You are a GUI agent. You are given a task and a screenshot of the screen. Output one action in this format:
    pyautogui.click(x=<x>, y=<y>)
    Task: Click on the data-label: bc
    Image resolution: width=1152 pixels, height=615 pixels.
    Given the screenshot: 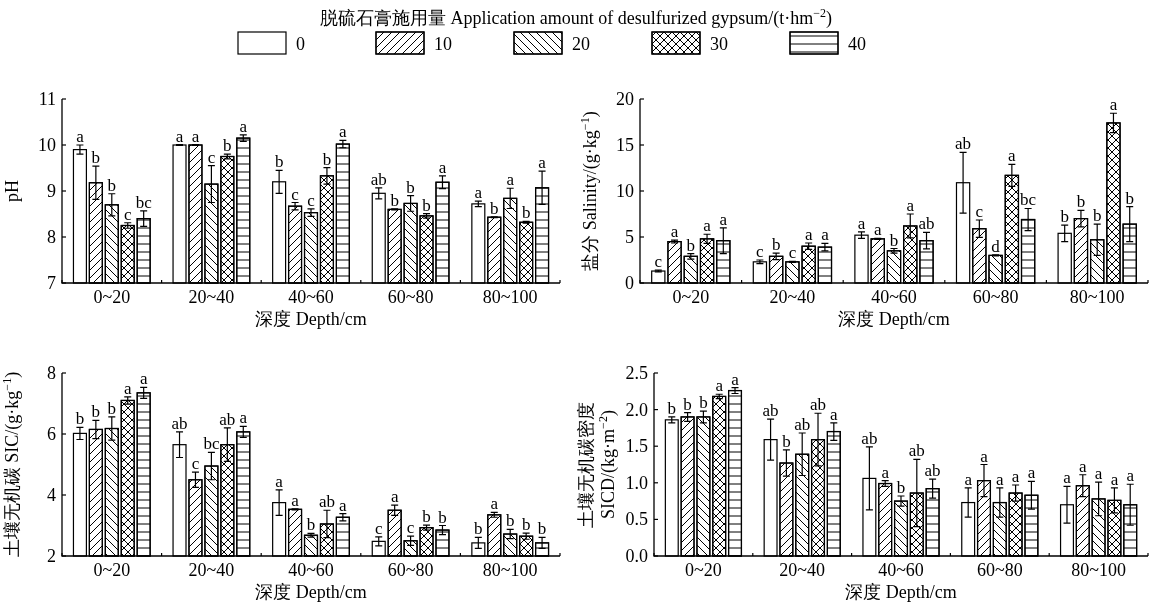 What is the action you would take?
    pyautogui.click(x=1028, y=200)
    